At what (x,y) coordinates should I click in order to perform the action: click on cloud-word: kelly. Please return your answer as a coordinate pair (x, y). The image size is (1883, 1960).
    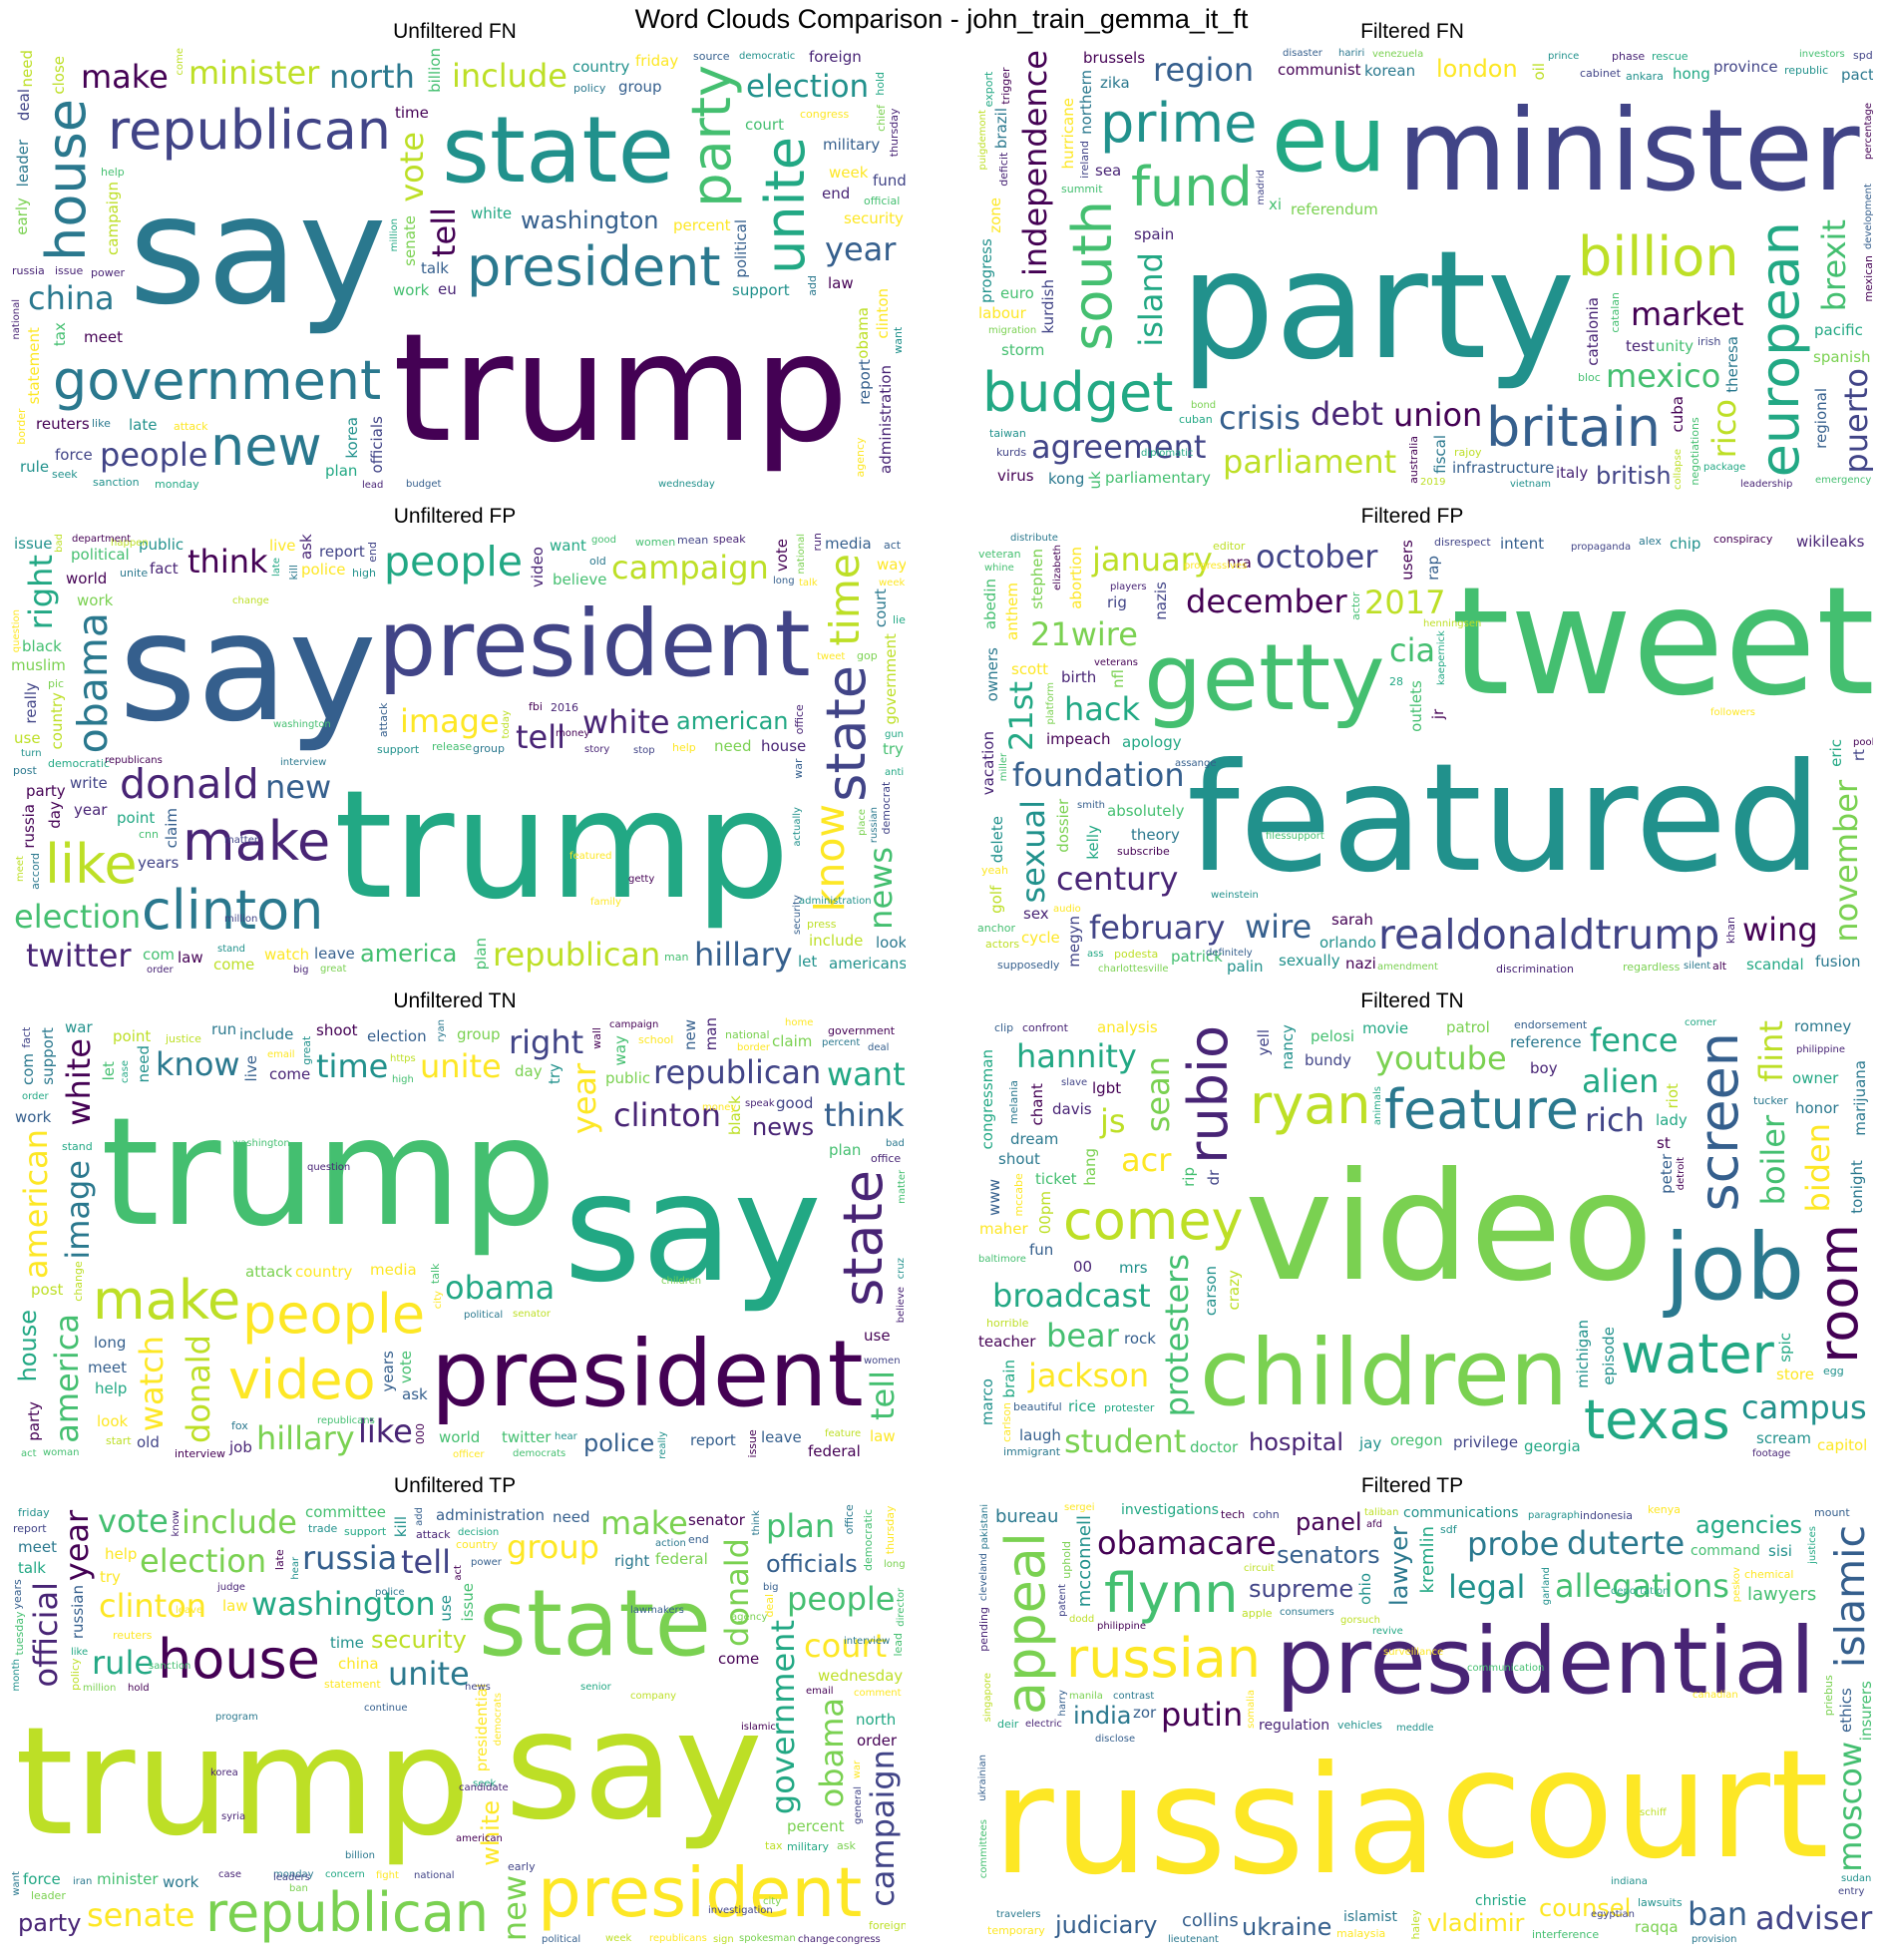
    Looking at the image, I should click on (1093, 843).